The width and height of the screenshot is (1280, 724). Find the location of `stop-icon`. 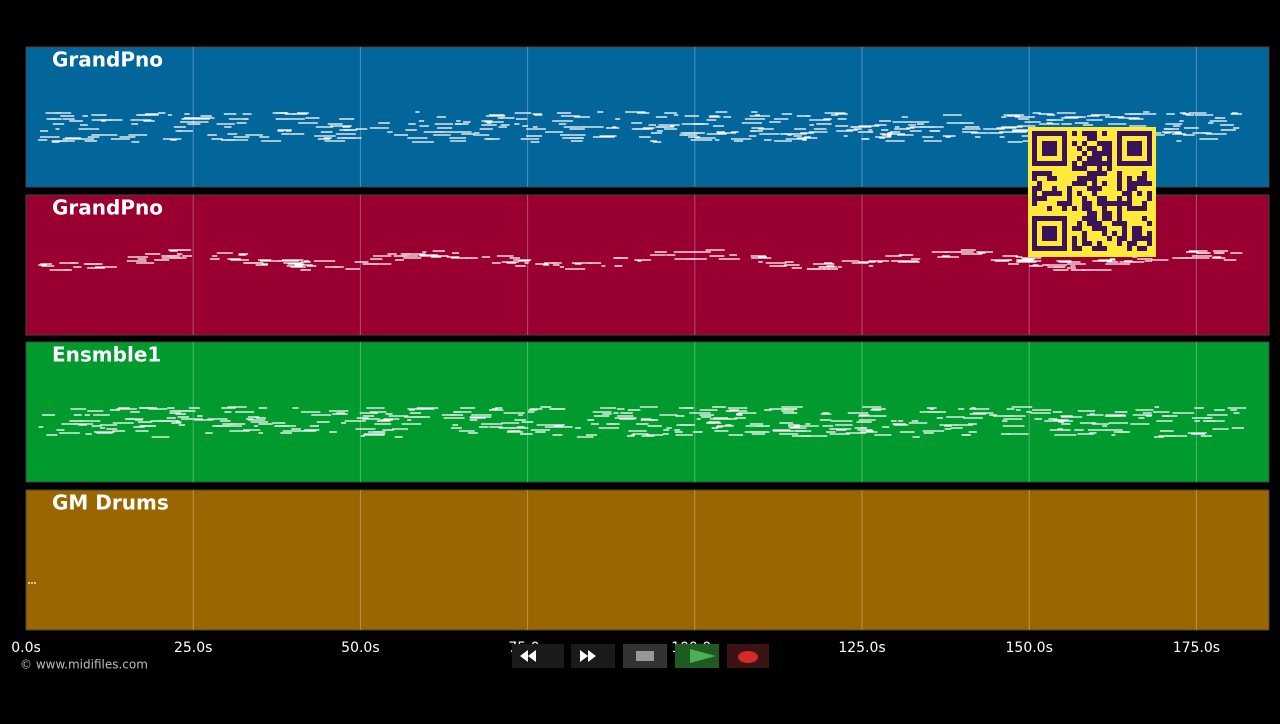

stop-icon is located at coordinates (645, 656).